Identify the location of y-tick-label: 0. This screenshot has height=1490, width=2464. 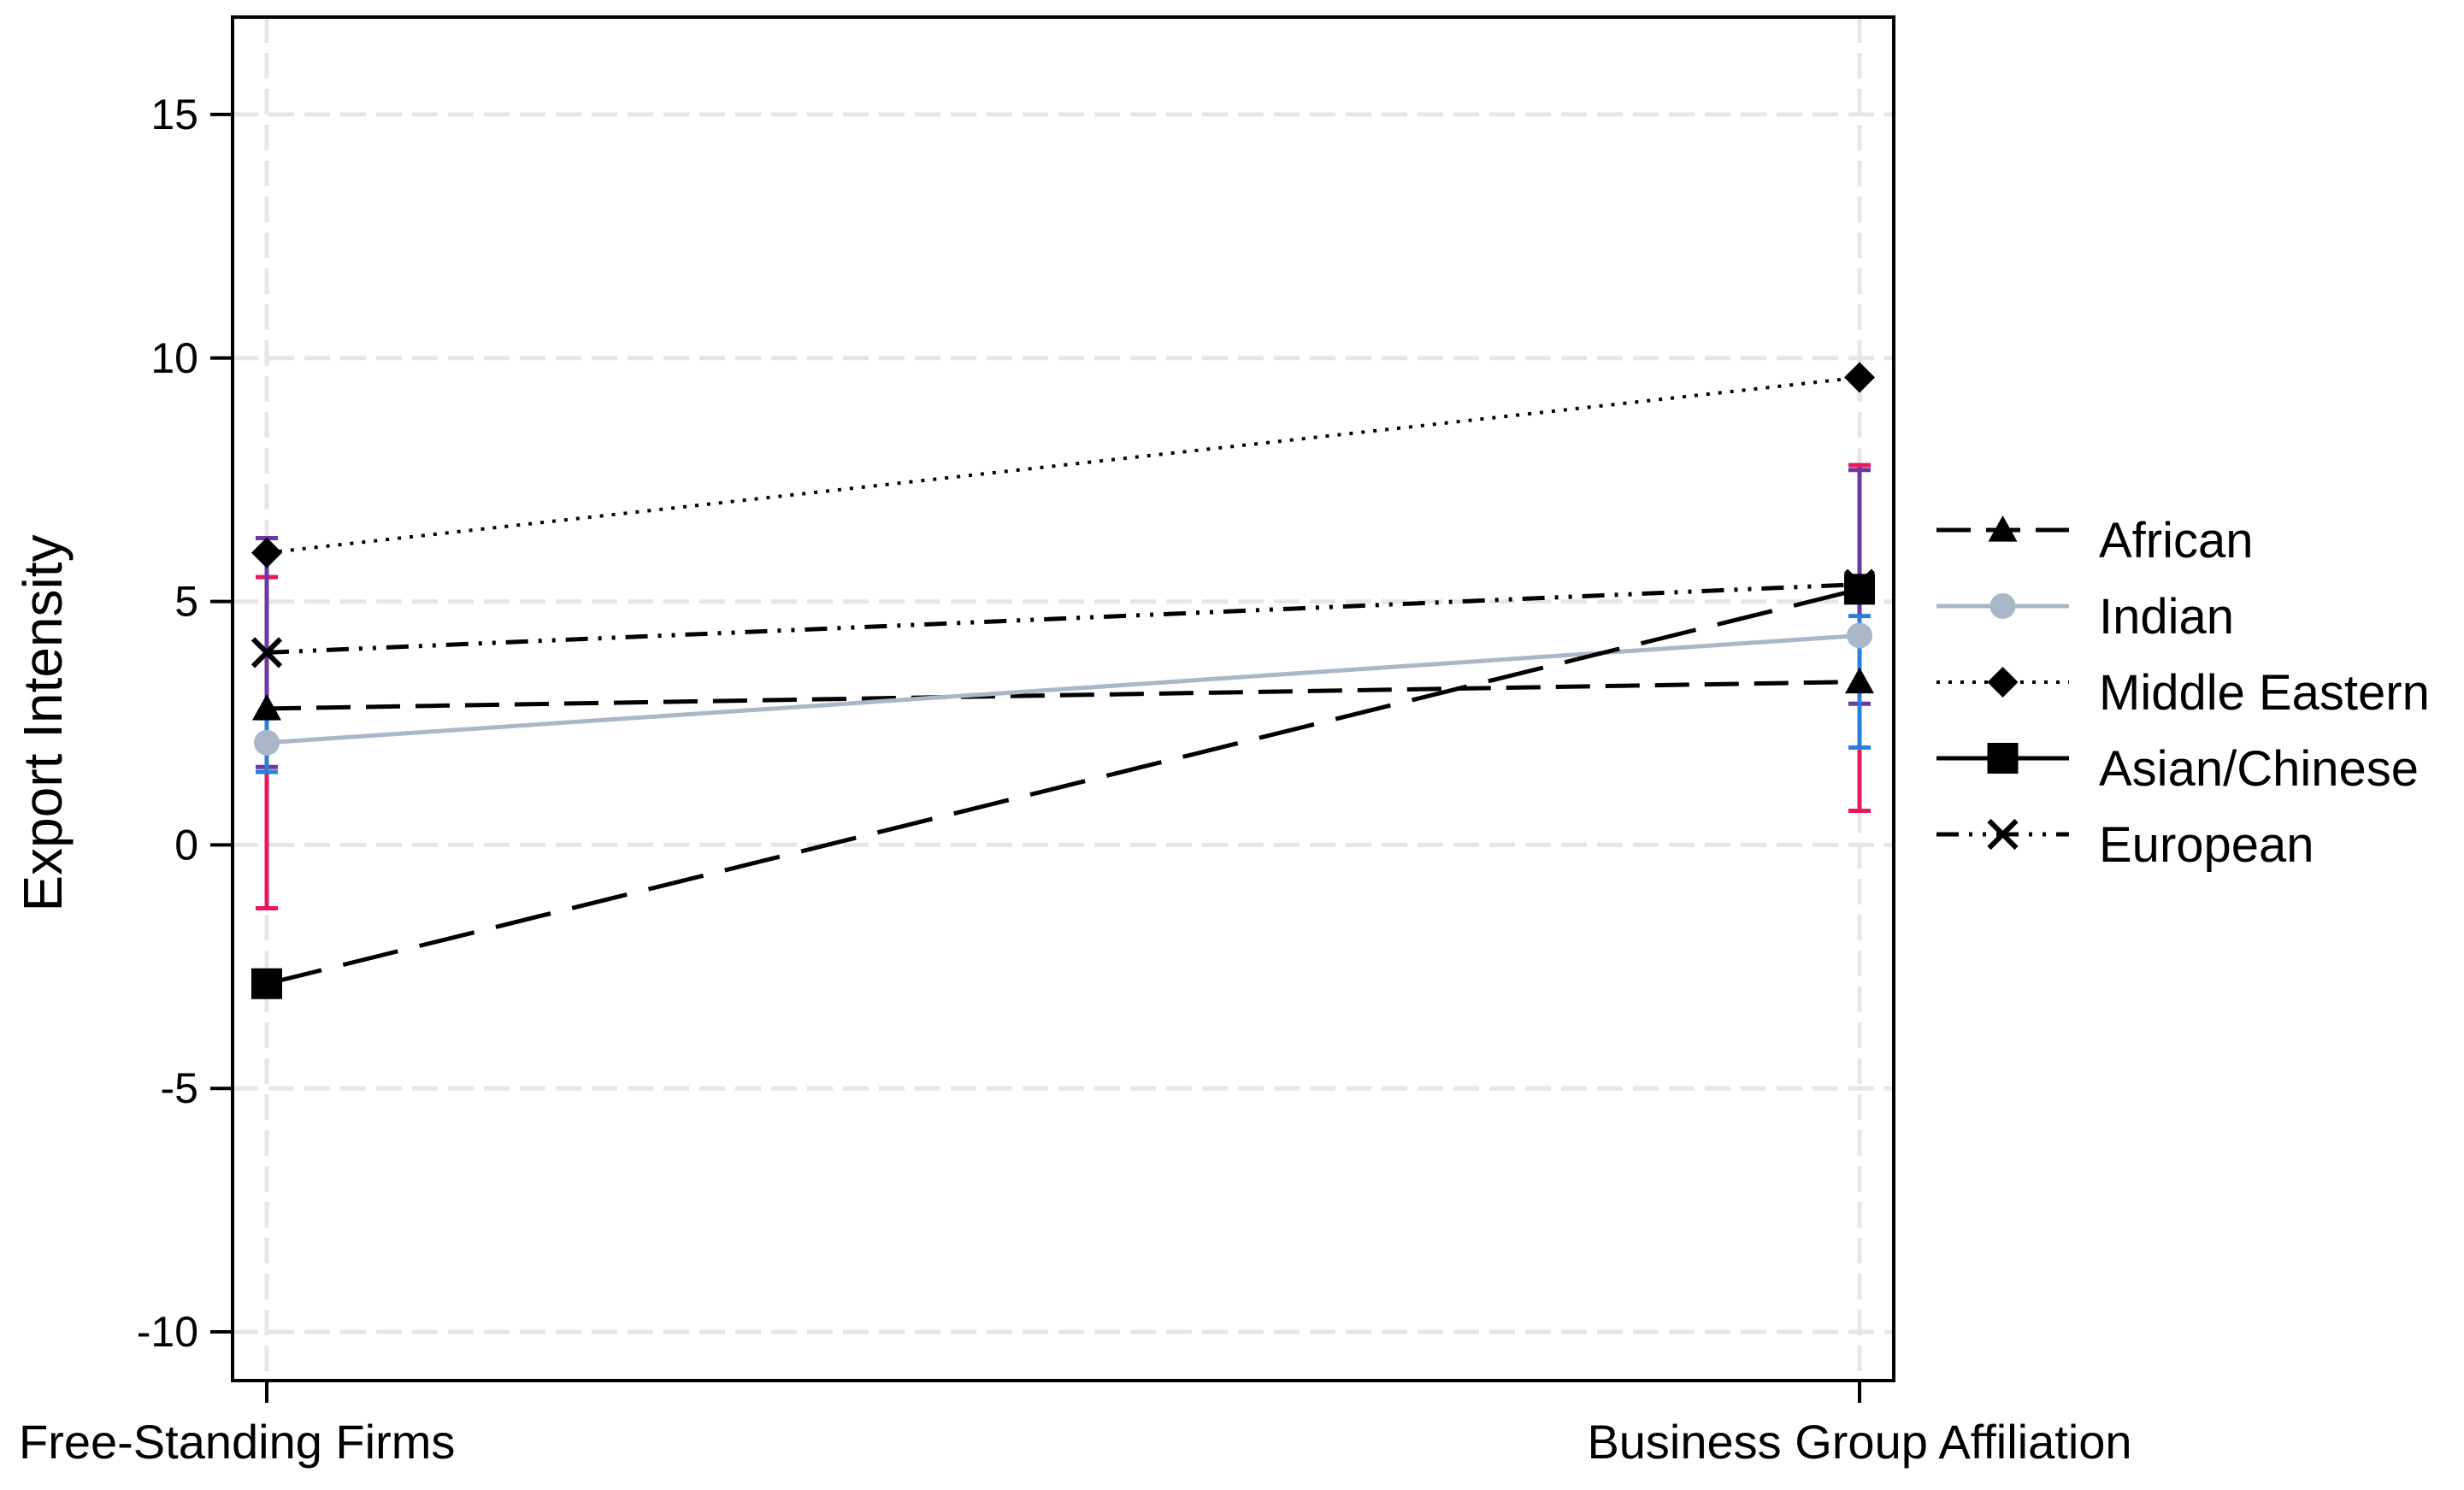
(186, 845).